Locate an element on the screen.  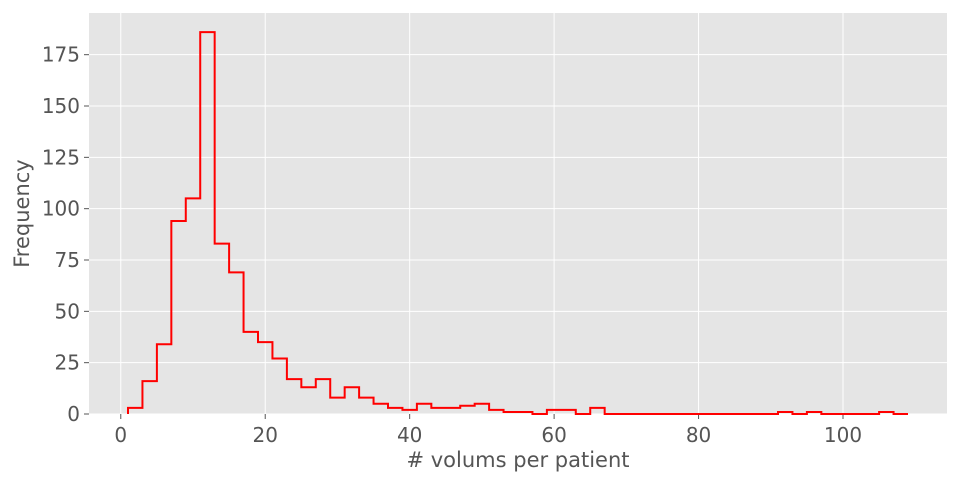
y-tick-label: 150 is located at coordinates (61, 106).